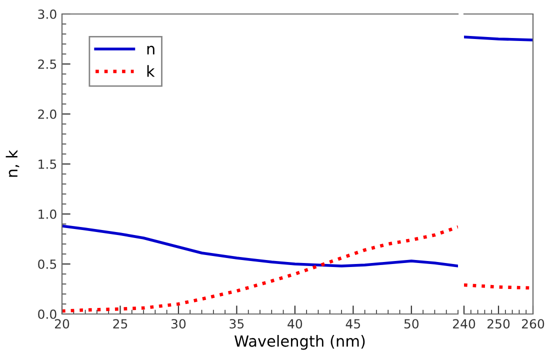  Describe the element at coordinates (47, 14) in the screenshot. I see `y-tick-label: 3.0` at that location.